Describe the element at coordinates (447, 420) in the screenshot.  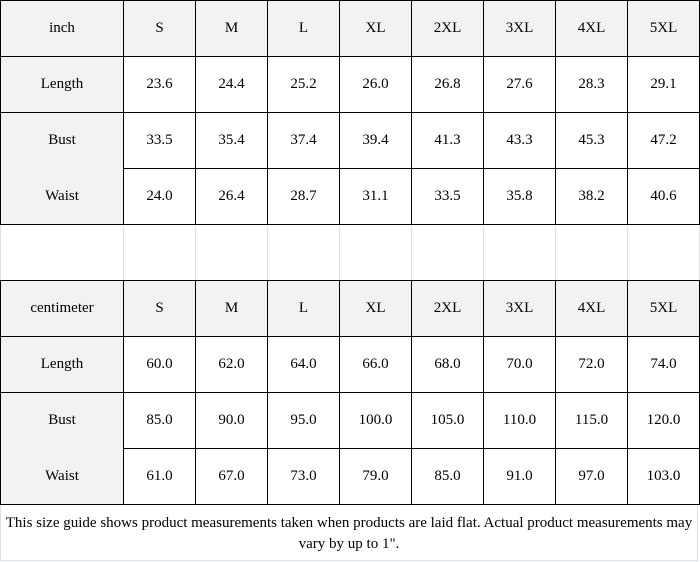
I see `measurement-value: 105.0` at that location.